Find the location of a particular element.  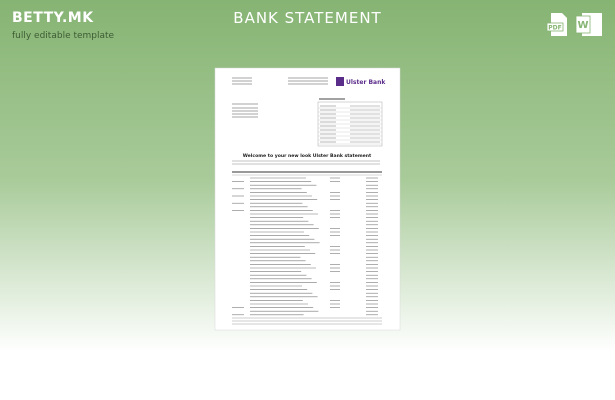

logo: BETTY.MK is located at coordinates (53, 18).